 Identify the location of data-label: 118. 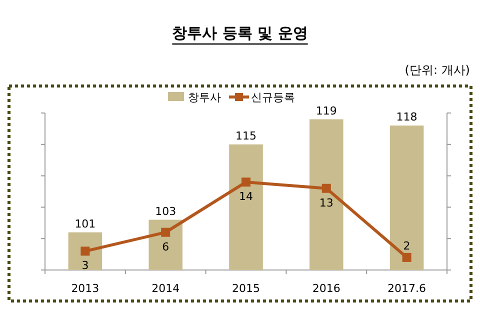
(407, 117).